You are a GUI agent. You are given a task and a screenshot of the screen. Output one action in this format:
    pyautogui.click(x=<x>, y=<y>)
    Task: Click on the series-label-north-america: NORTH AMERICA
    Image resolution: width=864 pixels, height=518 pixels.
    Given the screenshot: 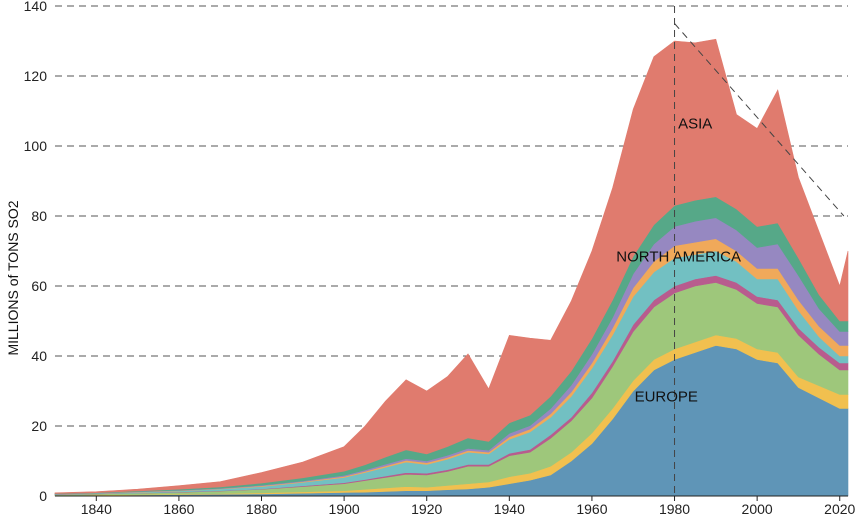 What is the action you would take?
    pyautogui.click(x=678, y=257)
    